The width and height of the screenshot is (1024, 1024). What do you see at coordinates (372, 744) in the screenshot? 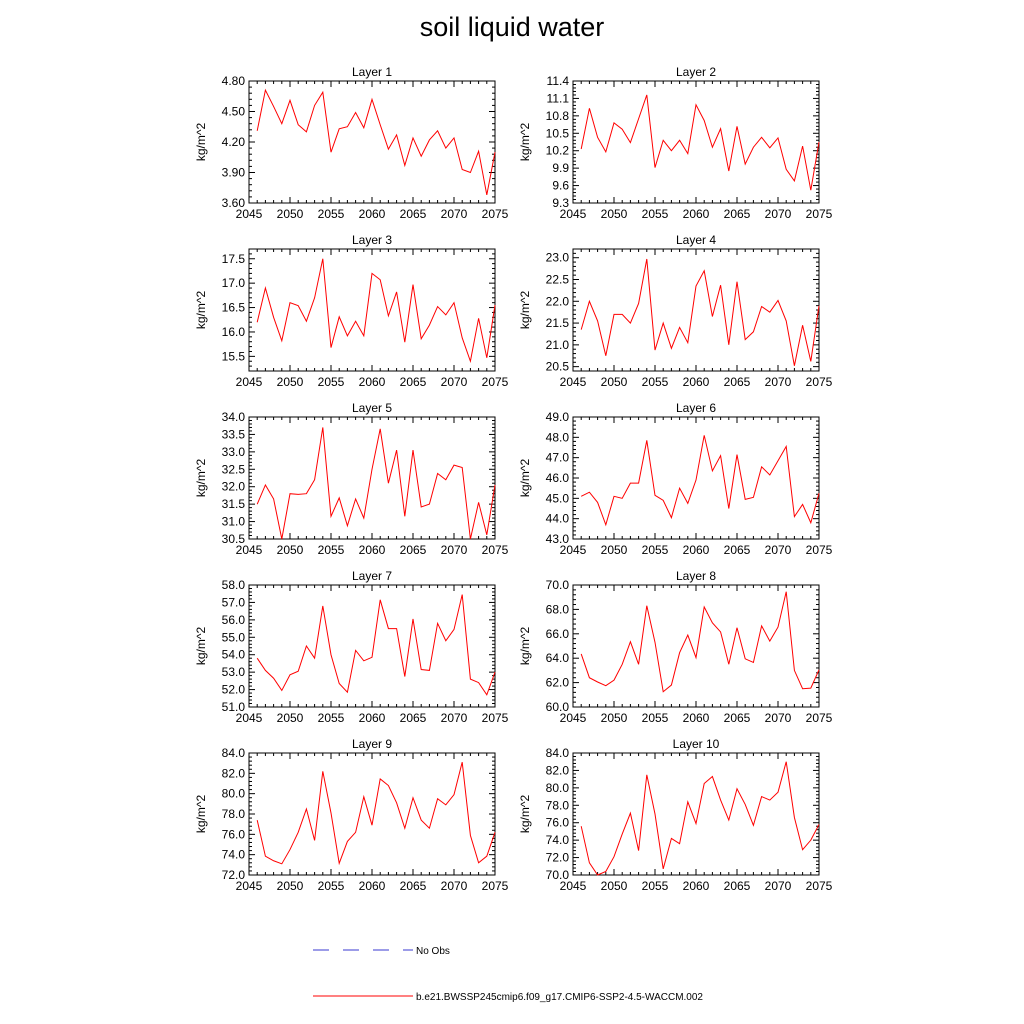
I see `panel-title: Layer 9` at bounding box center [372, 744].